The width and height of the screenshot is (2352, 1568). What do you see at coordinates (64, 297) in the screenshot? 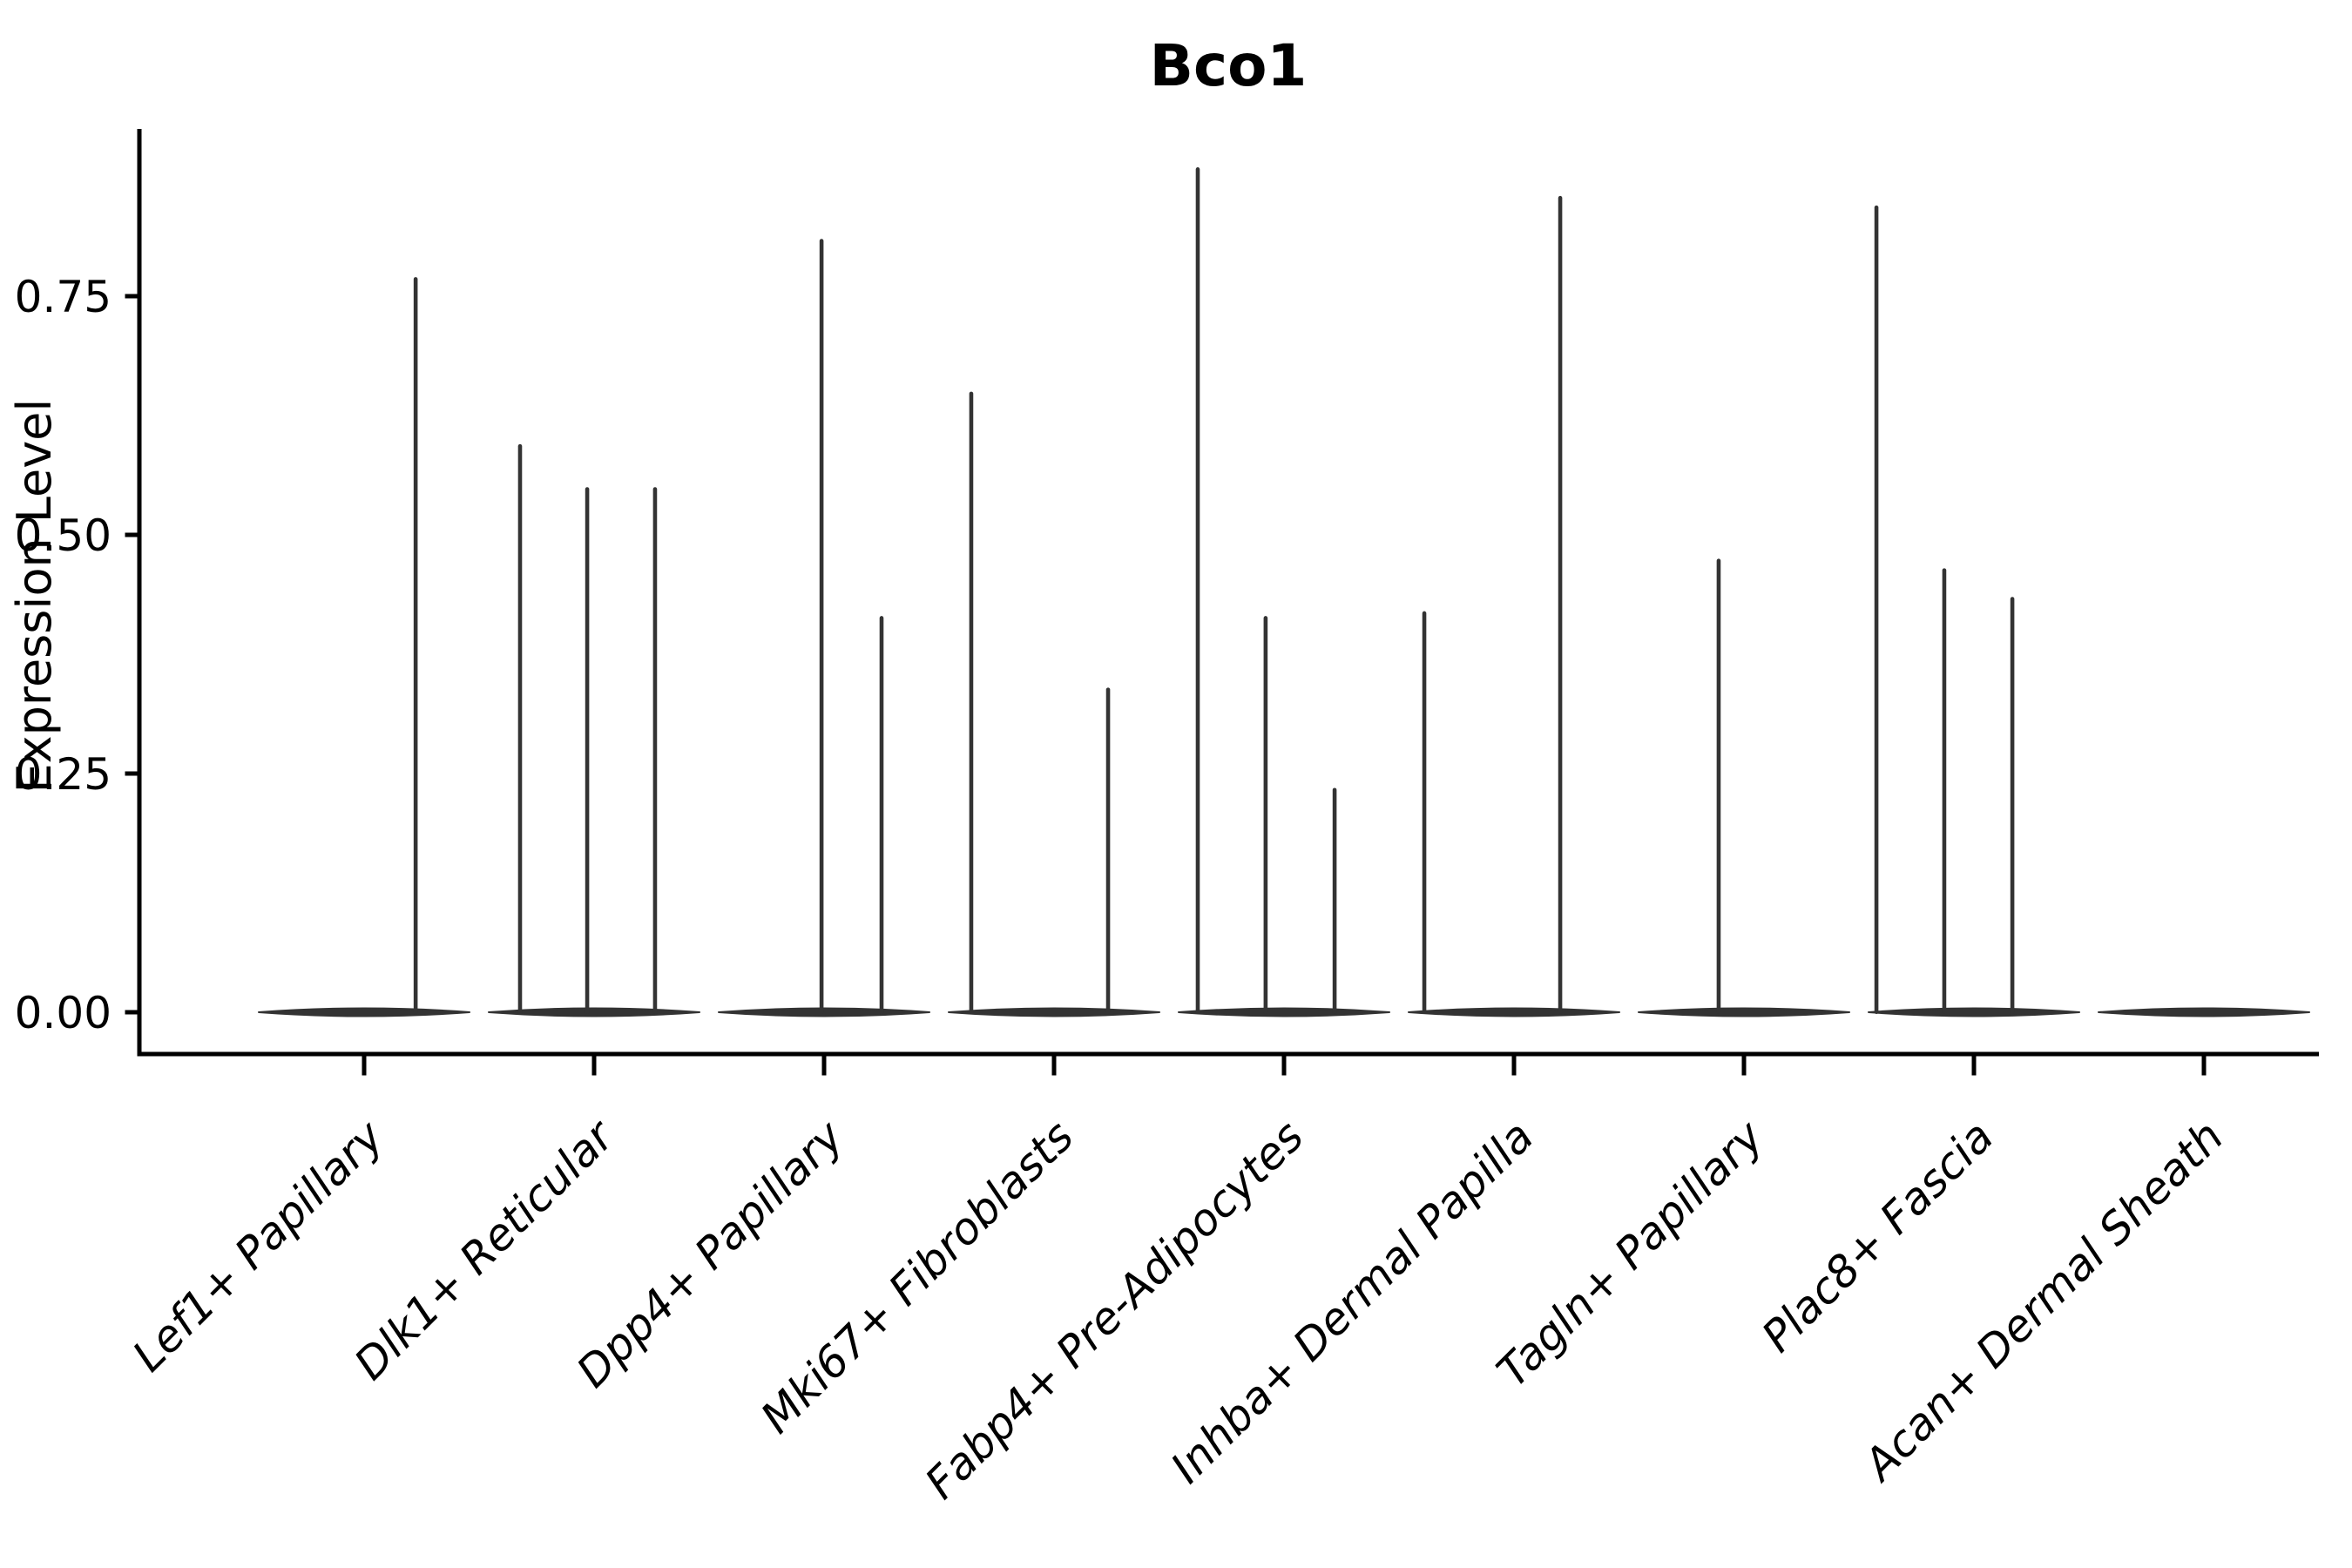
I see `y-tick-label: 0.75` at bounding box center [64, 297].